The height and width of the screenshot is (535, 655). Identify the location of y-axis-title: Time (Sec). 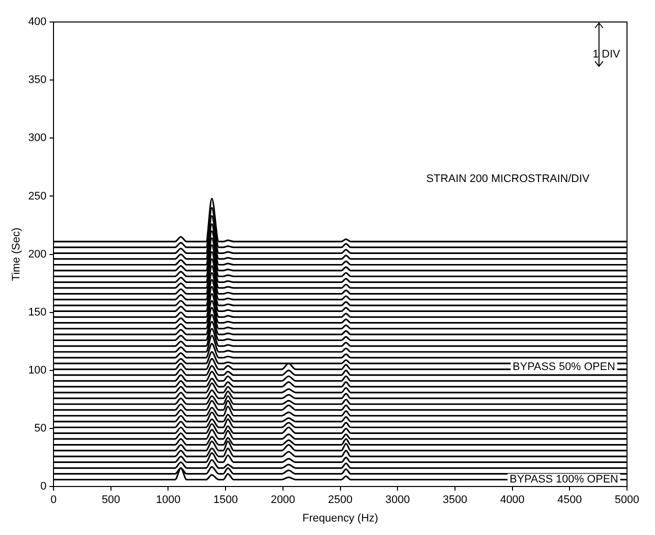
(16, 254).